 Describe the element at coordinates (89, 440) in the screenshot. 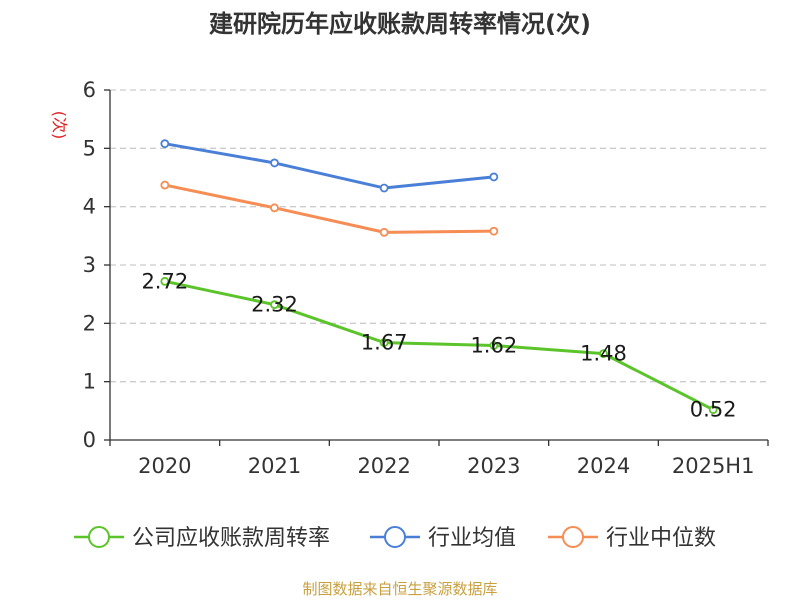

I see `y-tick-label: 0` at that location.